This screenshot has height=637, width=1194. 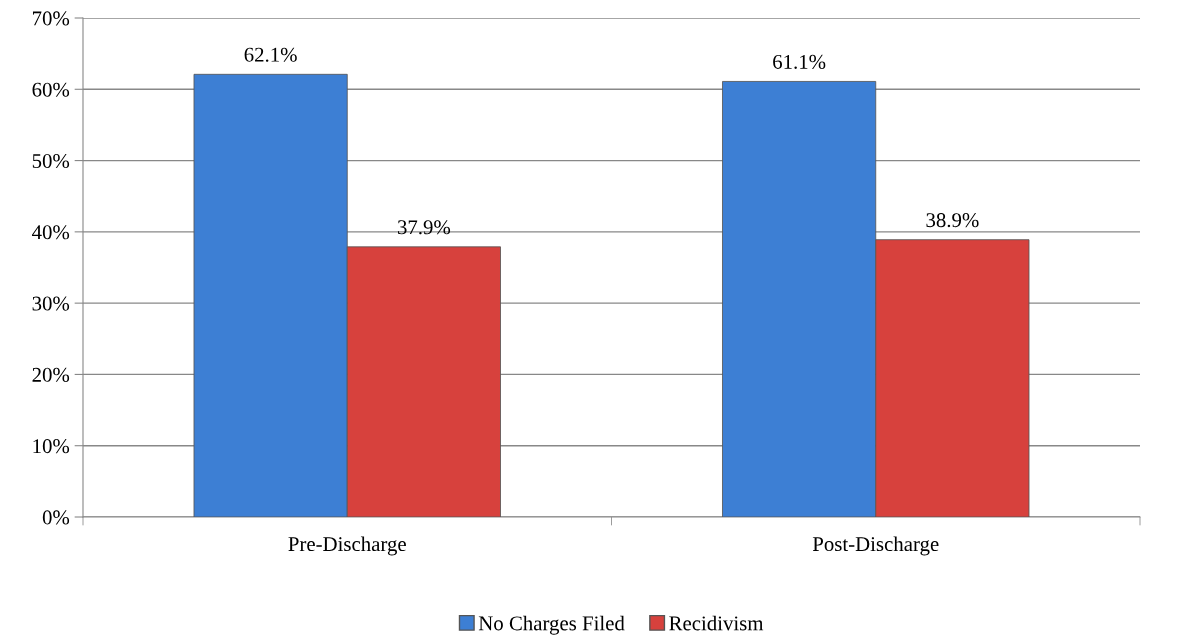 I want to click on legend-label: No Charges Filed, so click(x=551, y=625).